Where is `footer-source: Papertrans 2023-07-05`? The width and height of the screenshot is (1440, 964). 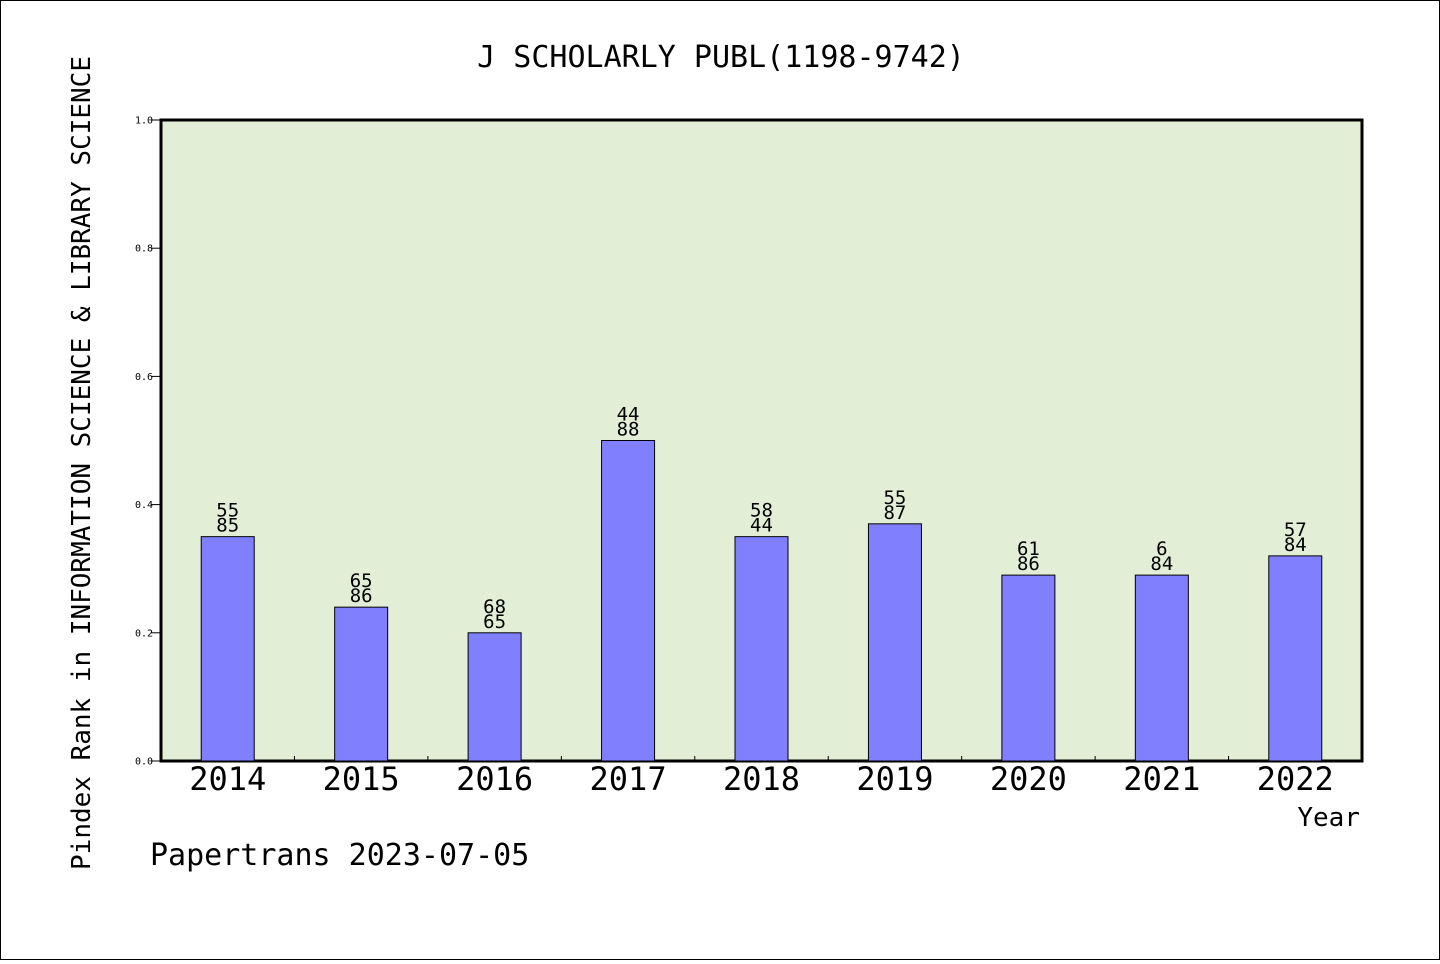 footer-source: Papertrans 2023-07-05 is located at coordinates (339, 855).